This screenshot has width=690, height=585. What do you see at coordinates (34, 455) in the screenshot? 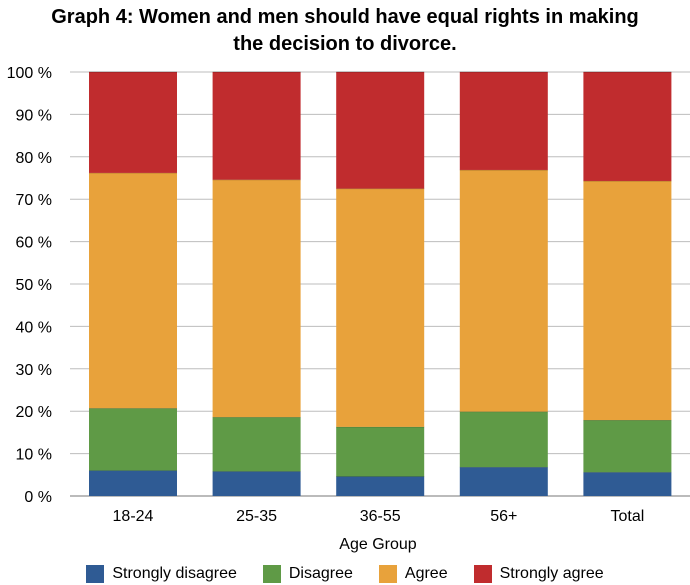
I see `y-tick-label: 10 %` at bounding box center [34, 455].